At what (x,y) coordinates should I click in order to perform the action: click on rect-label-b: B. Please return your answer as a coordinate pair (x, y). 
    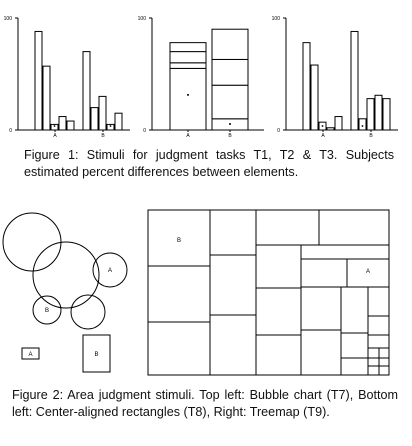
    Looking at the image, I should click on (96, 355).